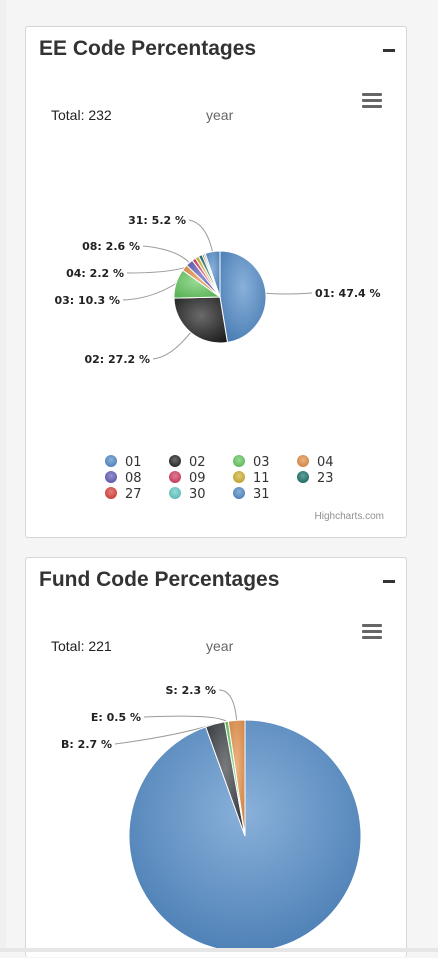 The image size is (438, 958). What do you see at coordinates (197, 478) in the screenshot?
I see `legend-item-09: 09` at bounding box center [197, 478].